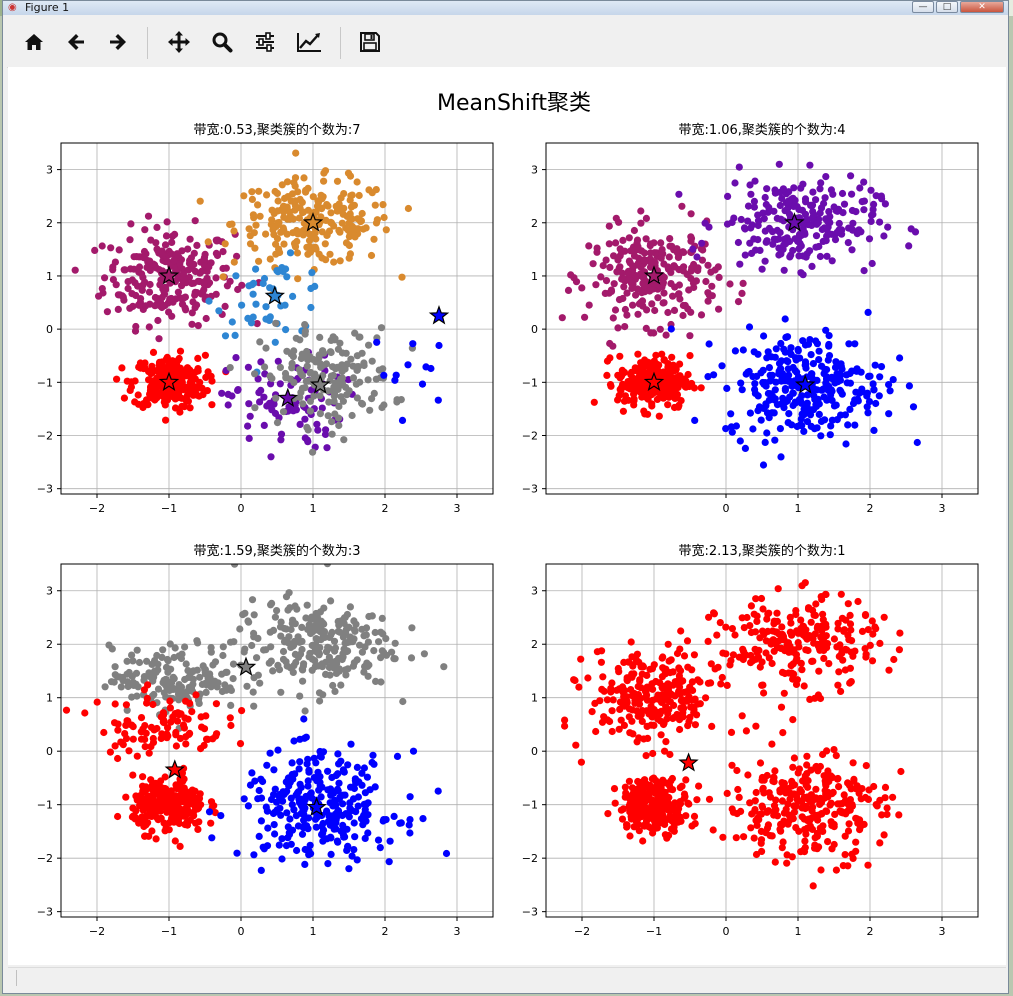  What do you see at coordinates (947, 7) in the screenshot?
I see `maximize-button: □` at bounding box center [947, 7].